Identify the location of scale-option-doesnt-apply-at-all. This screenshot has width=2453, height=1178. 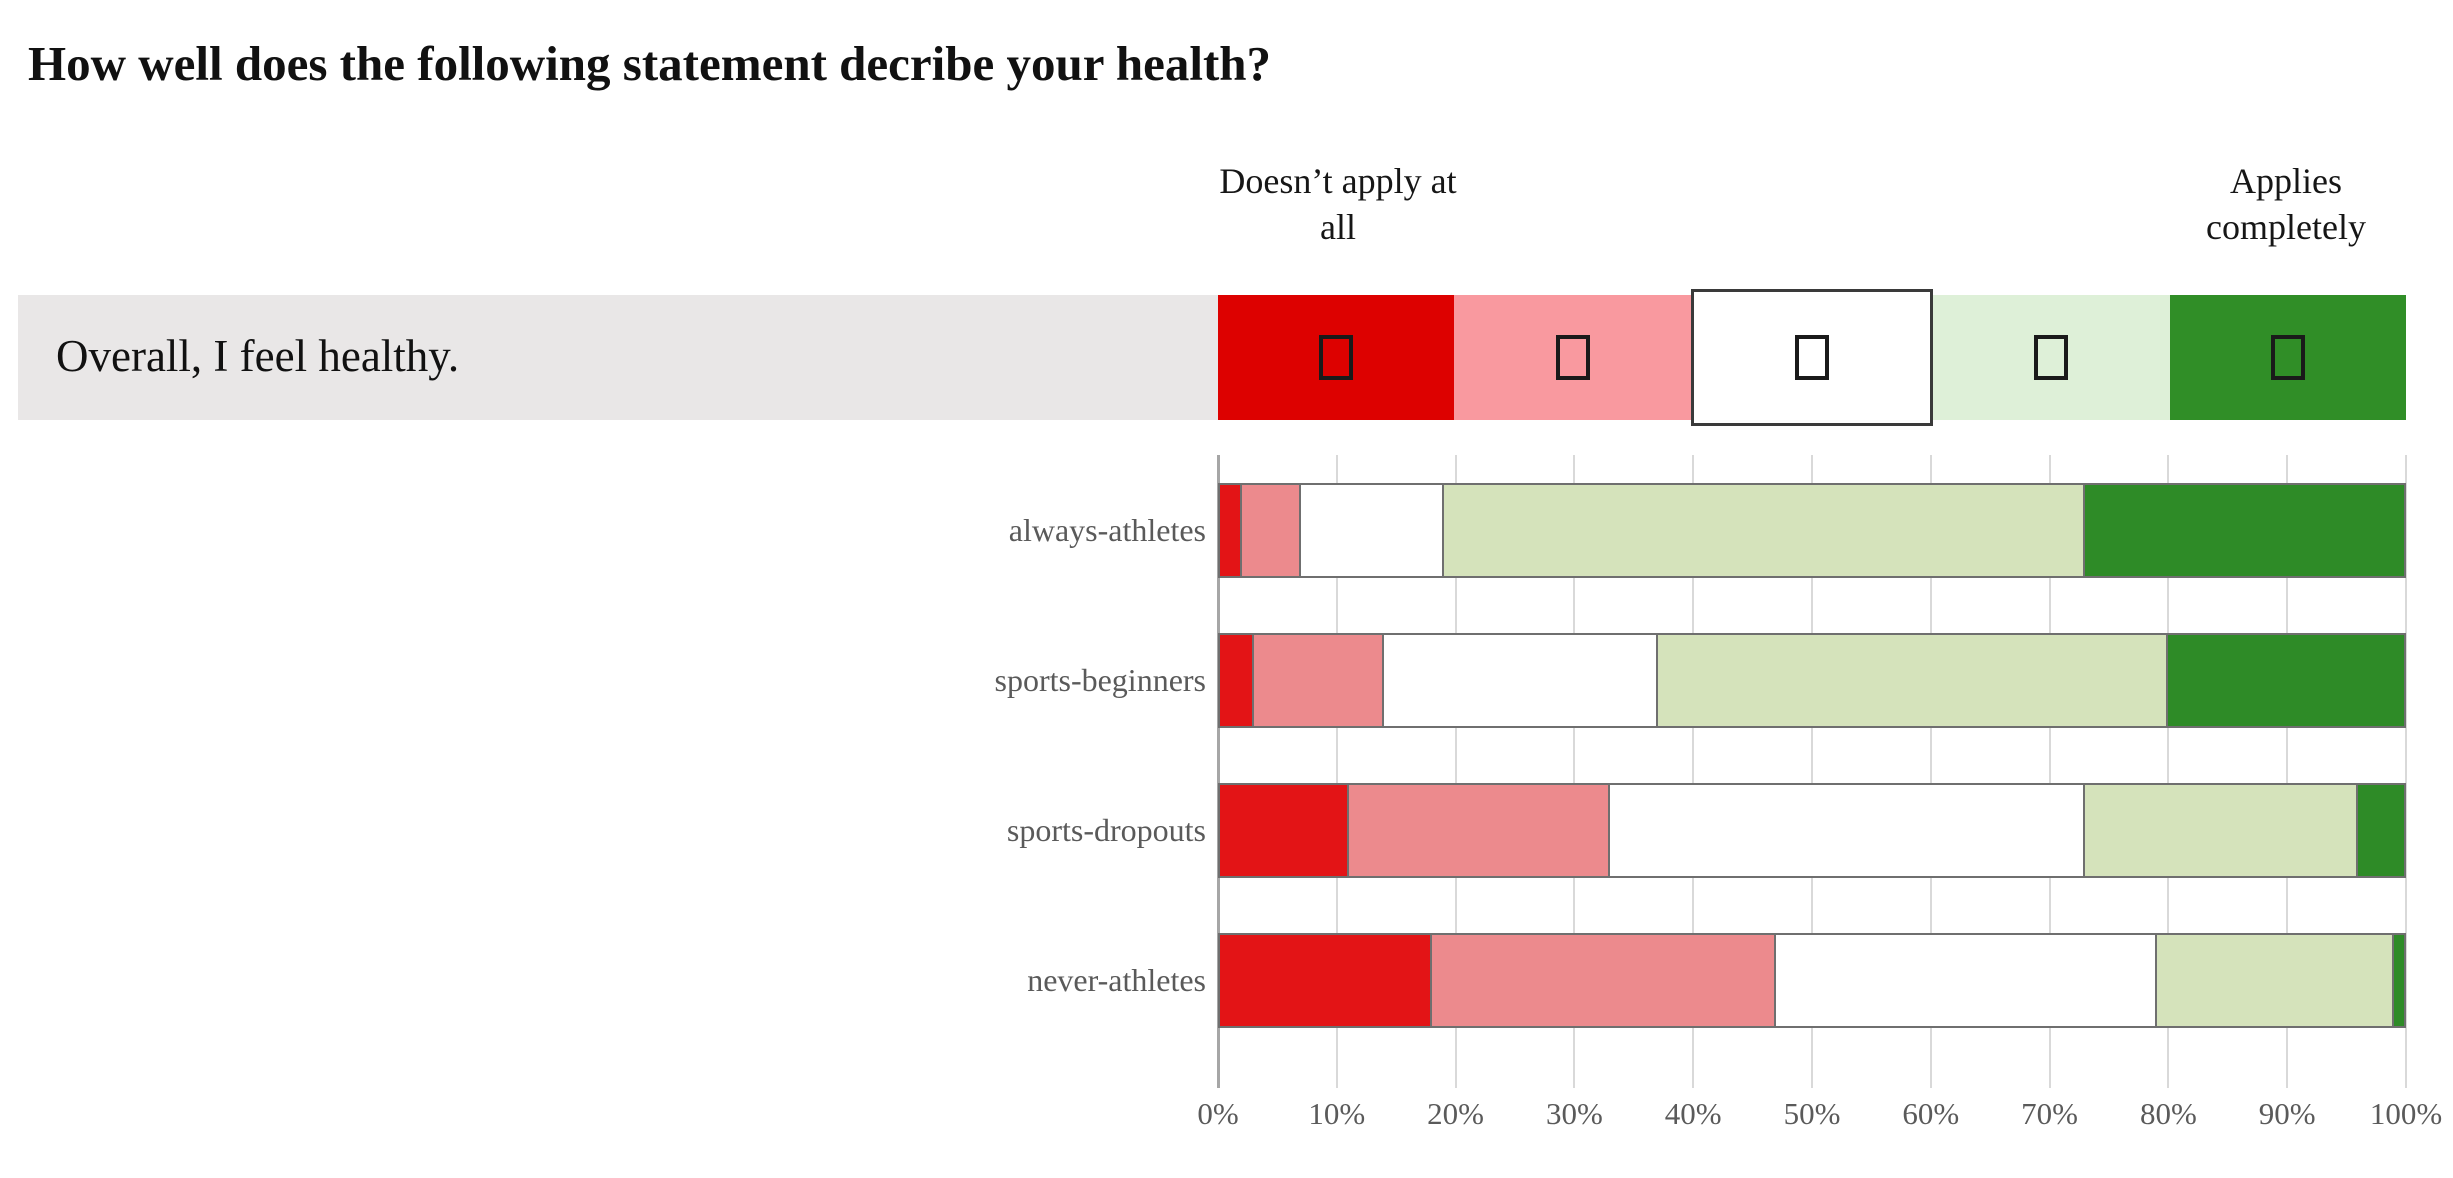
(1336, 357).